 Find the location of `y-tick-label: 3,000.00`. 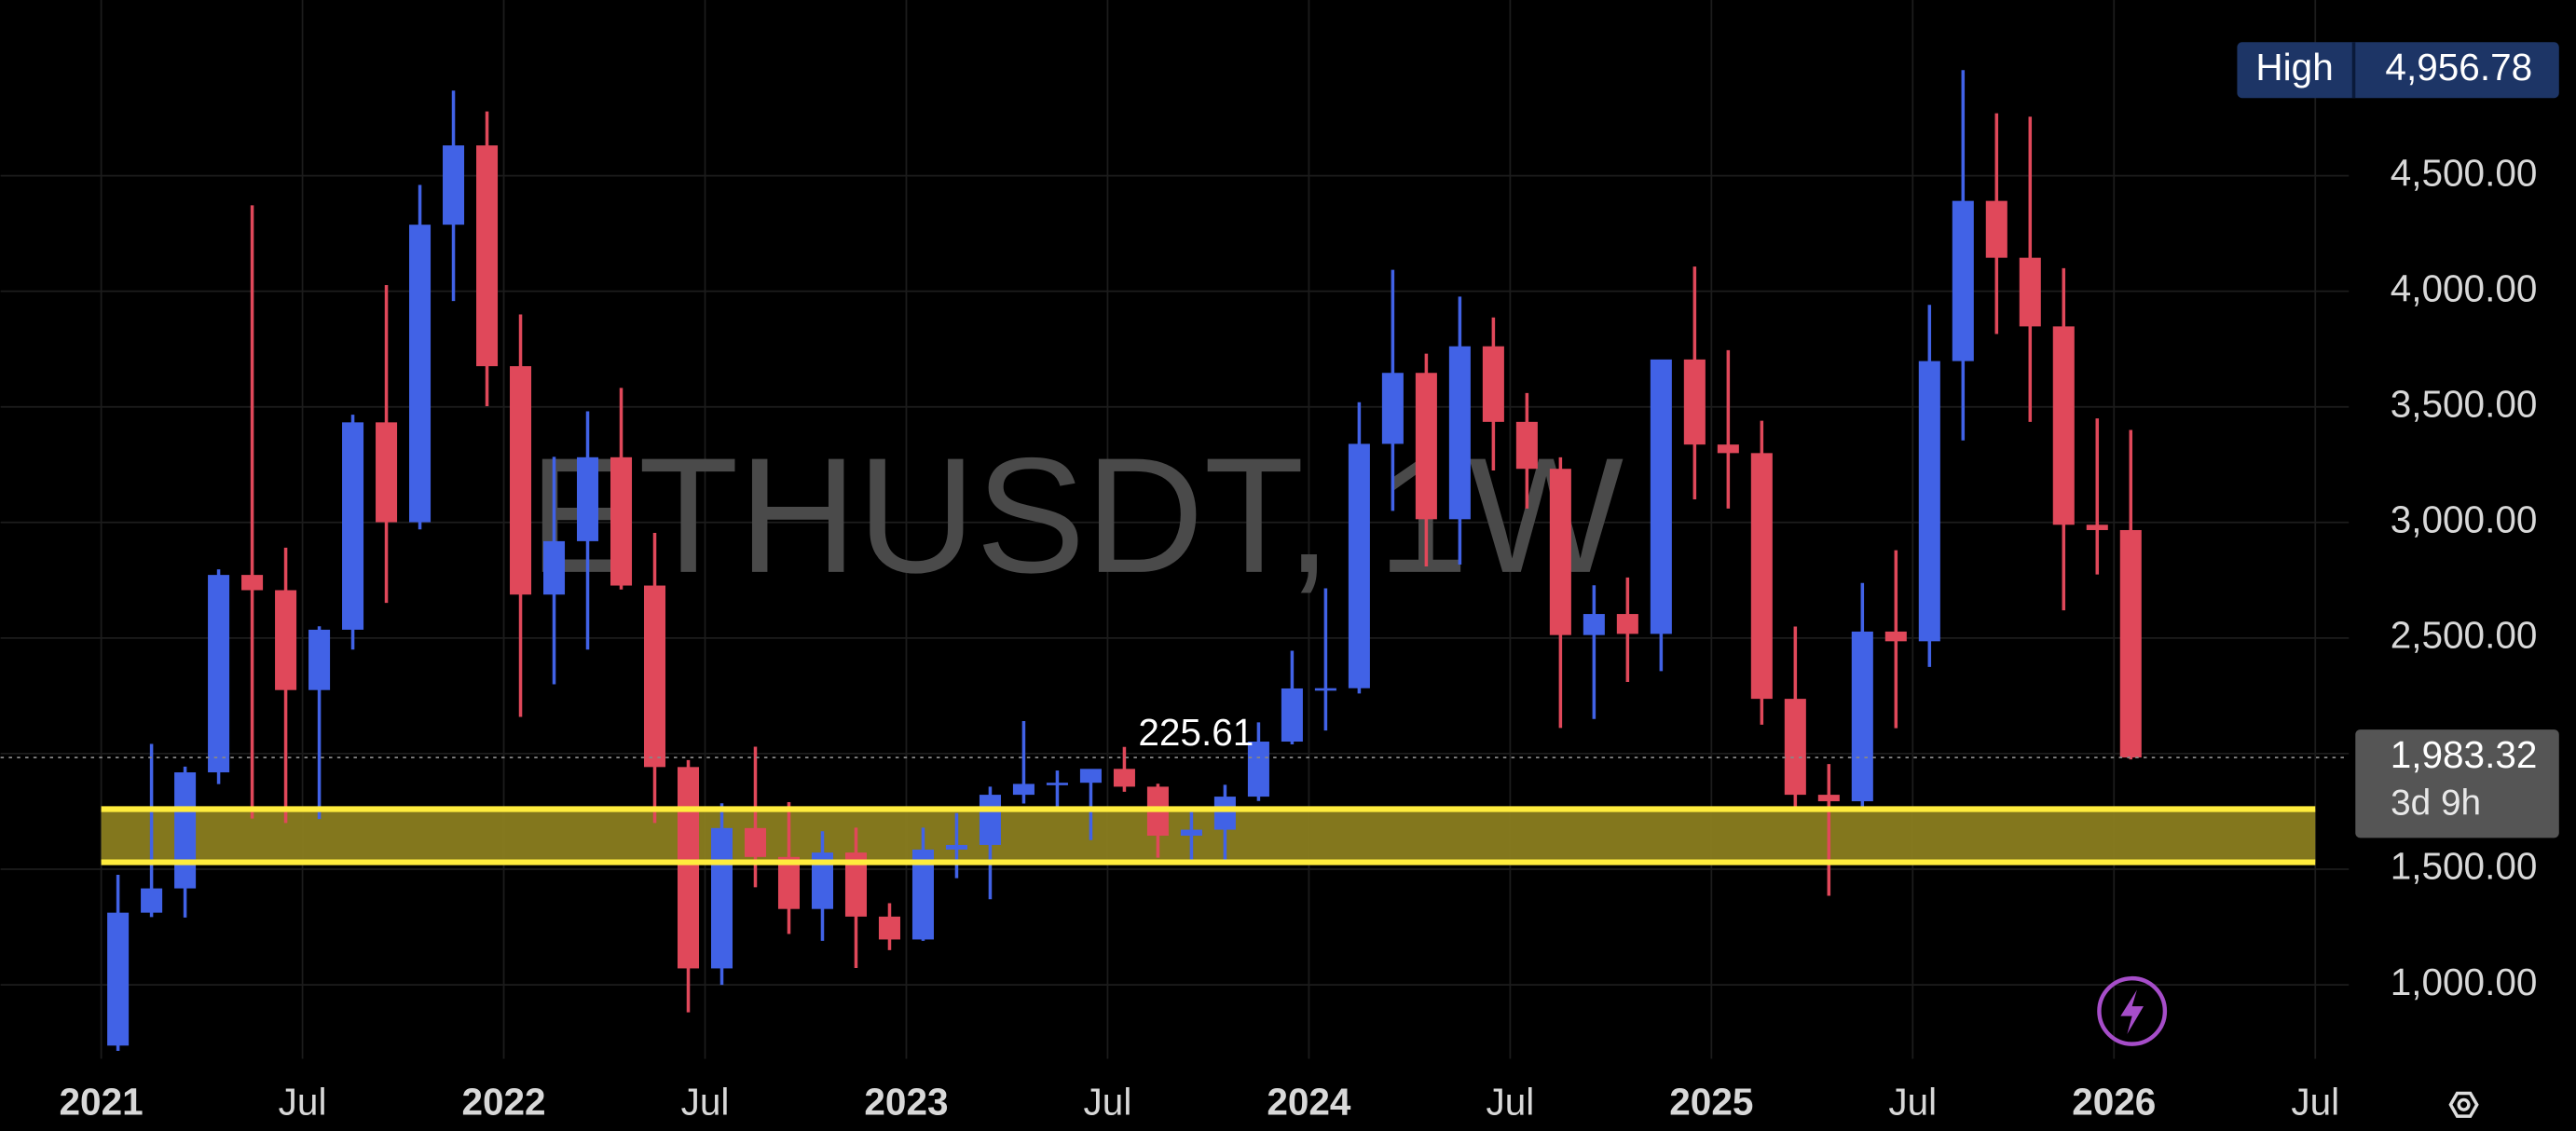

y-tick-label: 3,000.00 is located at coordinates (2464, 518).